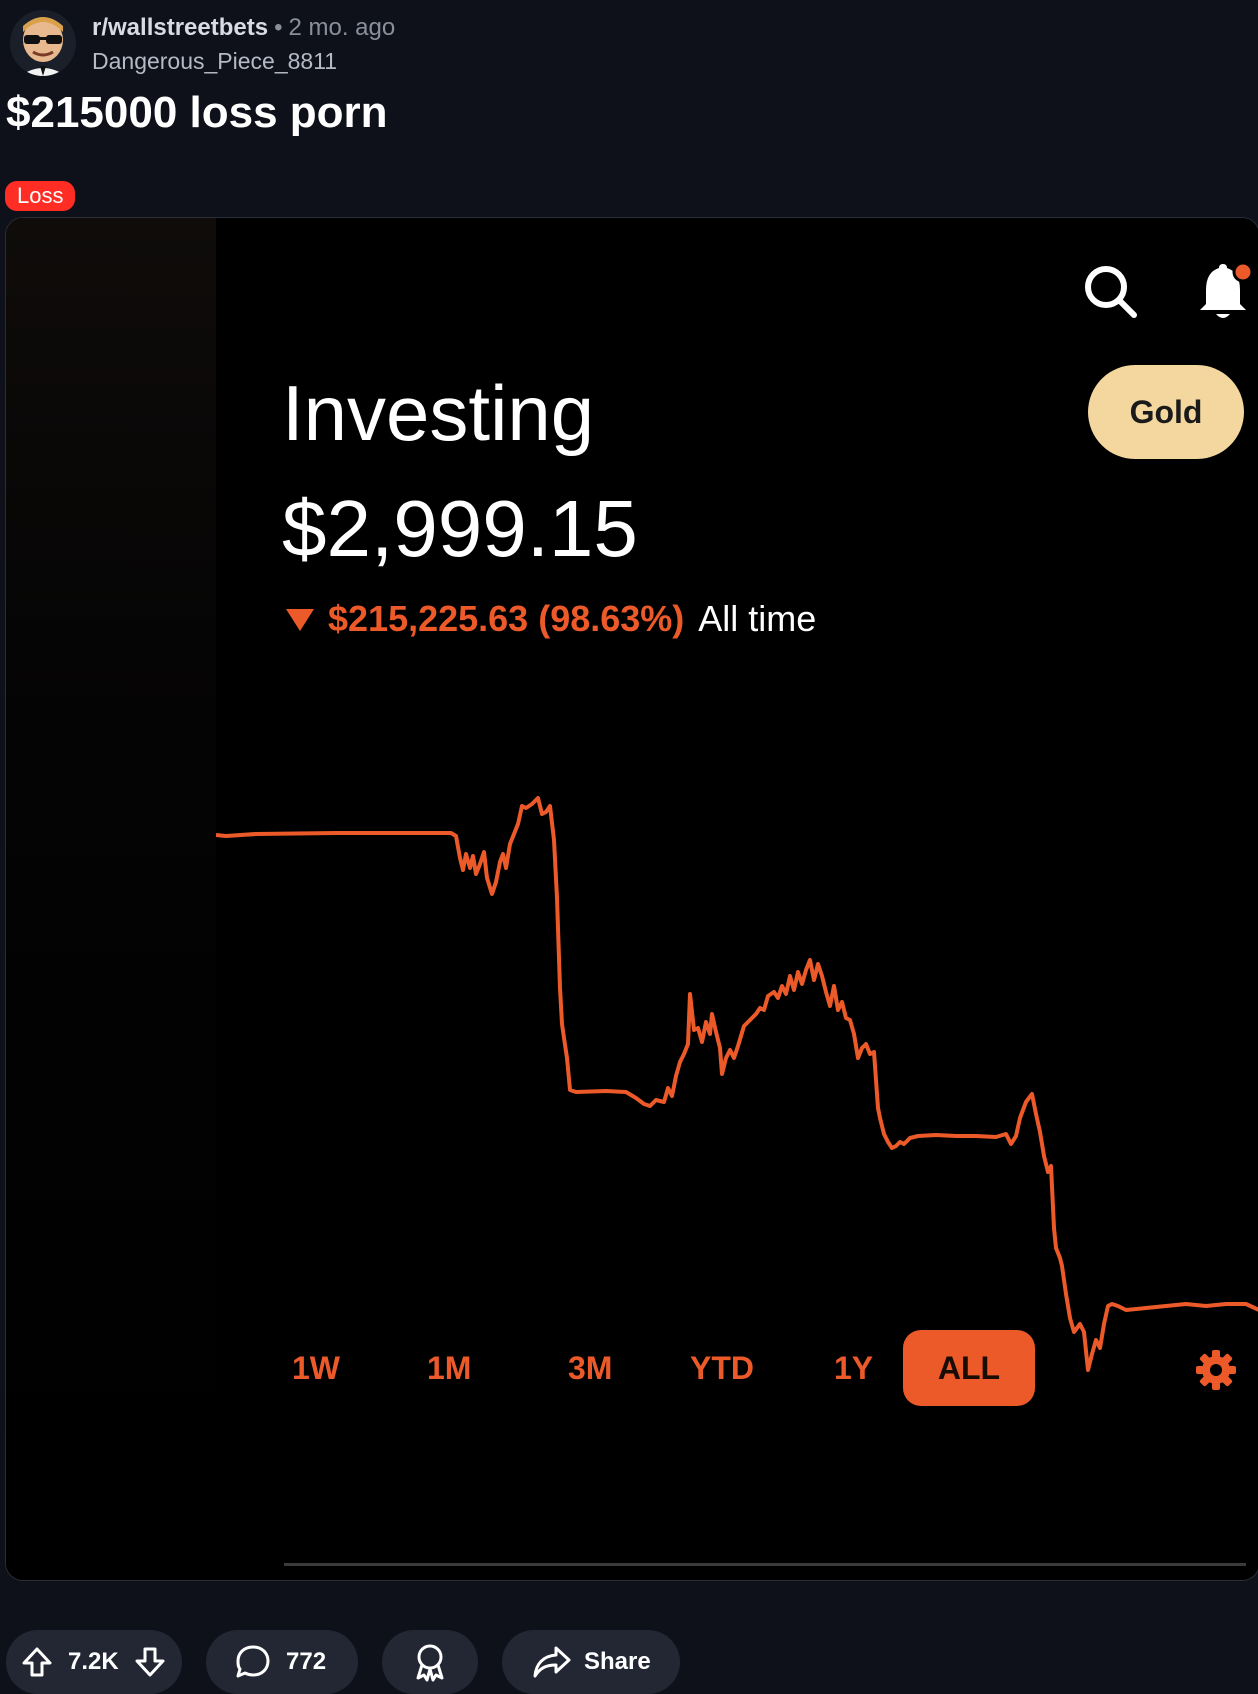 This screenshot has height=1694, width=1258. What do you see at coordinates (197, 112) in the screenshot?
I see `post-title: $215000 loss porn` at bounding box center [197, 112].